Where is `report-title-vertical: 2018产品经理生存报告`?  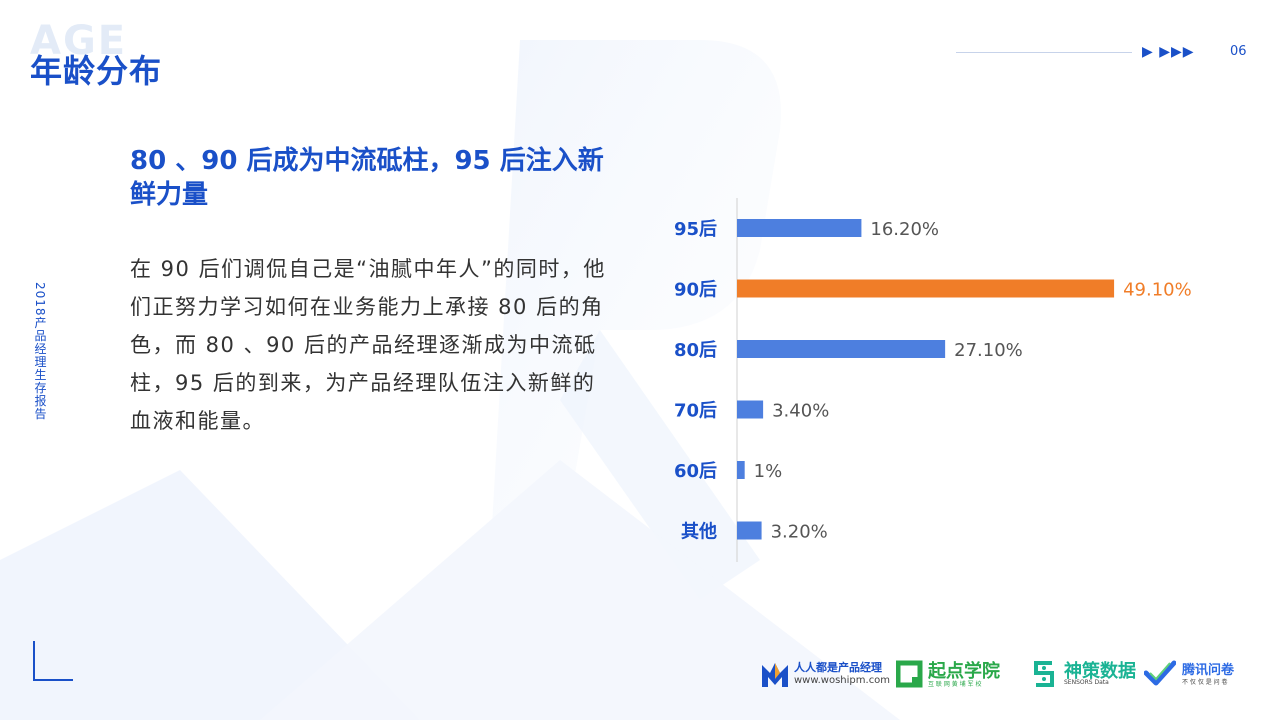 report-title-vertical: 2018产品经理生存报告 is located at coordinates (40, 351).